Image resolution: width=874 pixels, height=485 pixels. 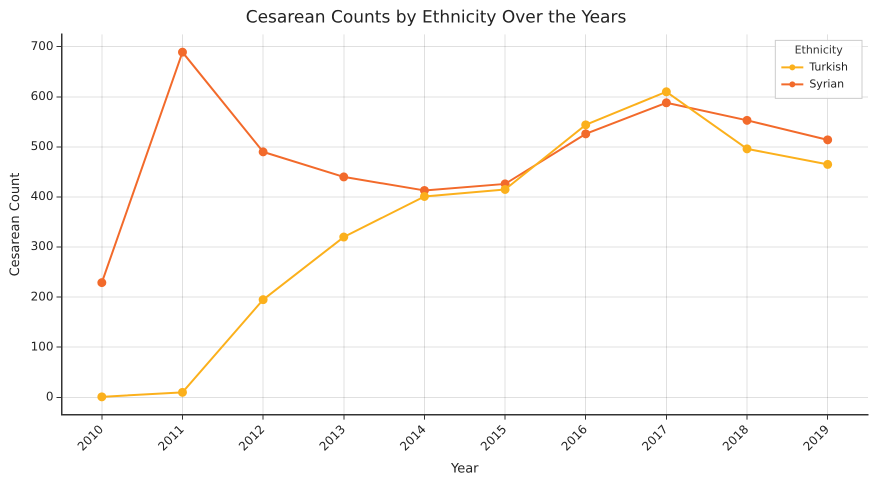 What do you see at coordinates (42, 95) in the screenshot?
I see `y-tick-label: 600` at bounding box center [42, 95].